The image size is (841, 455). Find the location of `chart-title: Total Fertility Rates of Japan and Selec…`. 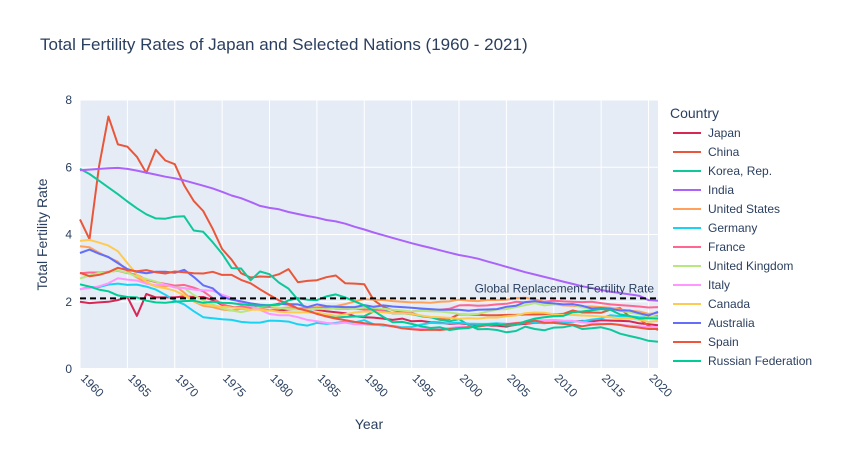

chart-title: Total Fertility Rates of Japan and Selec… is located at coordinates (284, 44).